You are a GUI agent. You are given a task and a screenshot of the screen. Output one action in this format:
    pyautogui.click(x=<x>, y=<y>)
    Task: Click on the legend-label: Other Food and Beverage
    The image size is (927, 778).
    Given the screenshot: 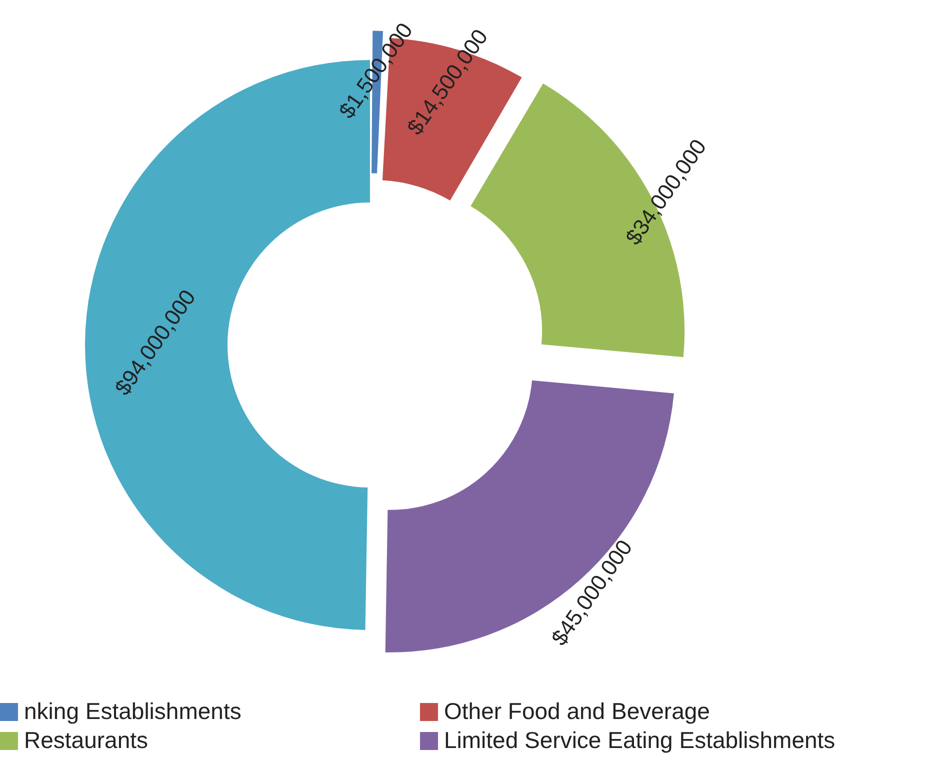 What is the action you would take?
    pyautogui.click(x=577, y=711)
    